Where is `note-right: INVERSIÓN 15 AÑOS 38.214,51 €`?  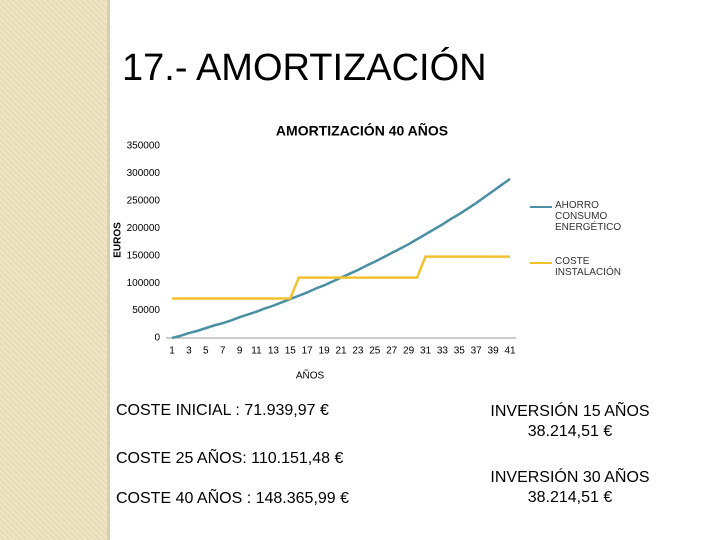
note-right: INVERSIÓN 15 AÑOS 38.214,51 € is located at coordinates (570, 422).